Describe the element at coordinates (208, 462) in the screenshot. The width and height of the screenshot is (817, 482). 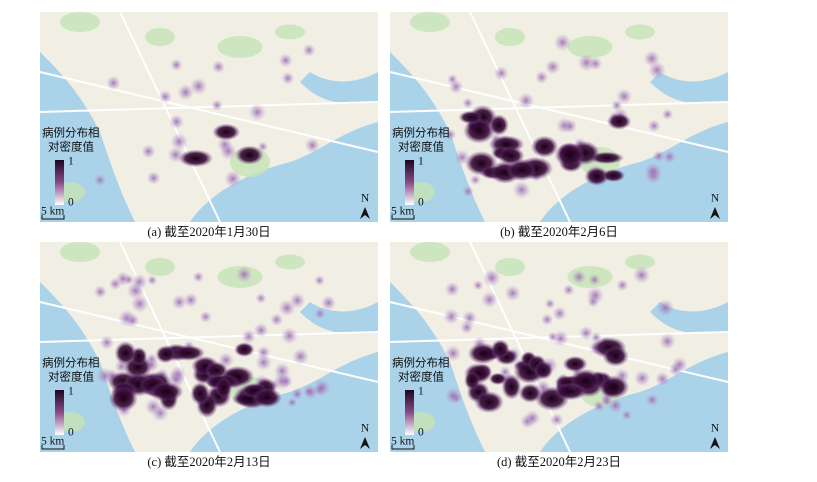
I see `panel-caption: (c) 截至2020年2月13日` at that location.